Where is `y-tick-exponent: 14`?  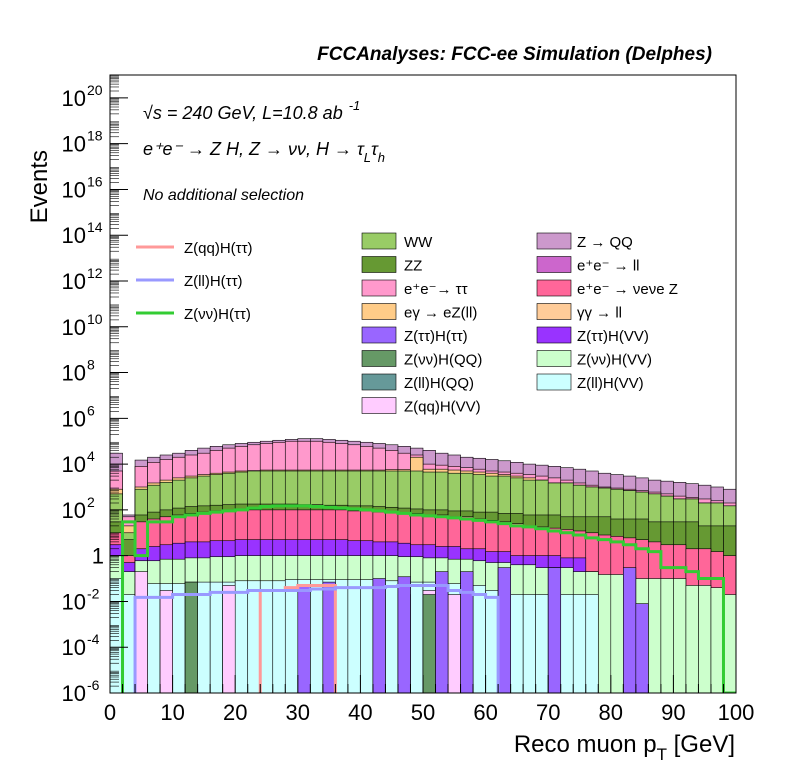
y-tick-exponent: 14 is located at coordinates (95, 227).